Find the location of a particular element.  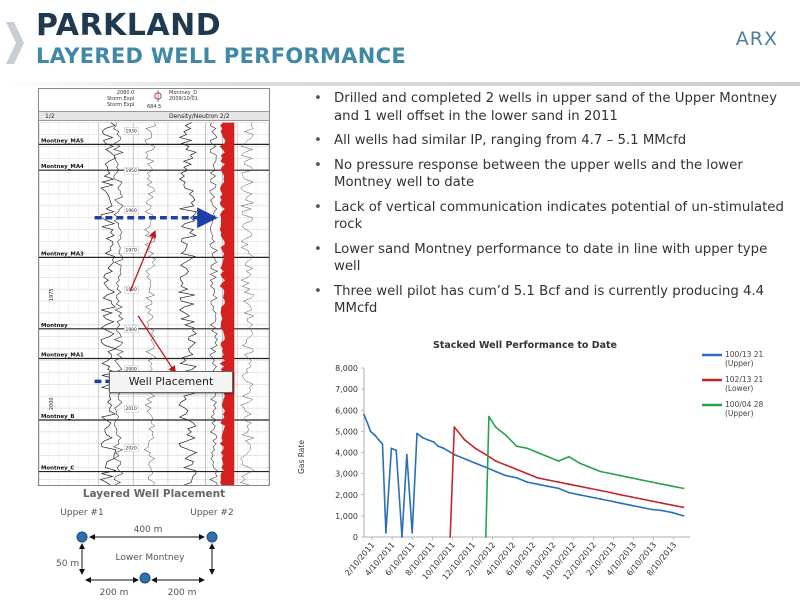

page-subtitle: LAYERED WELL PERFORMANCE is located at coordinates (221, 56).